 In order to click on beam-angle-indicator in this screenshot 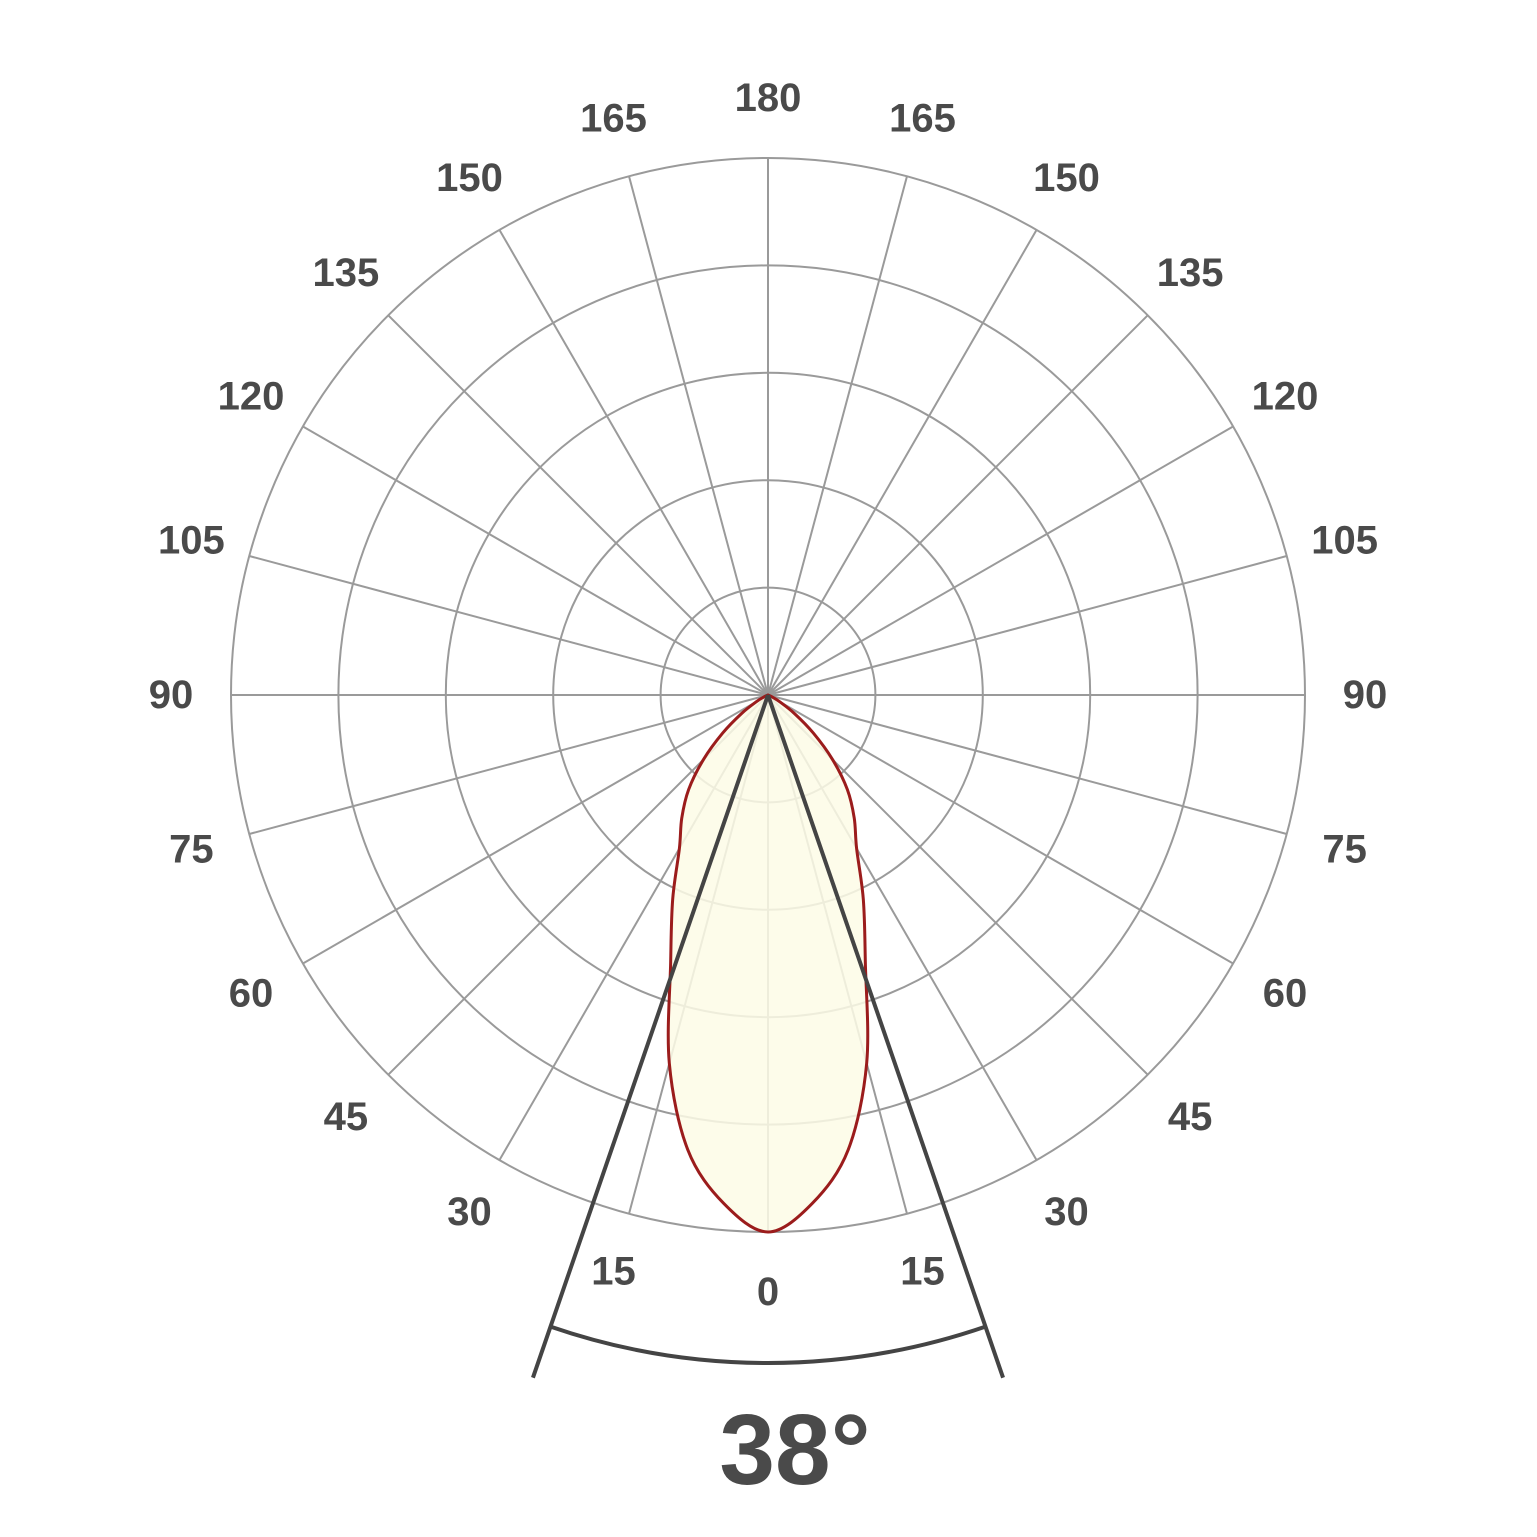, I will do `click(768, 1036)`.